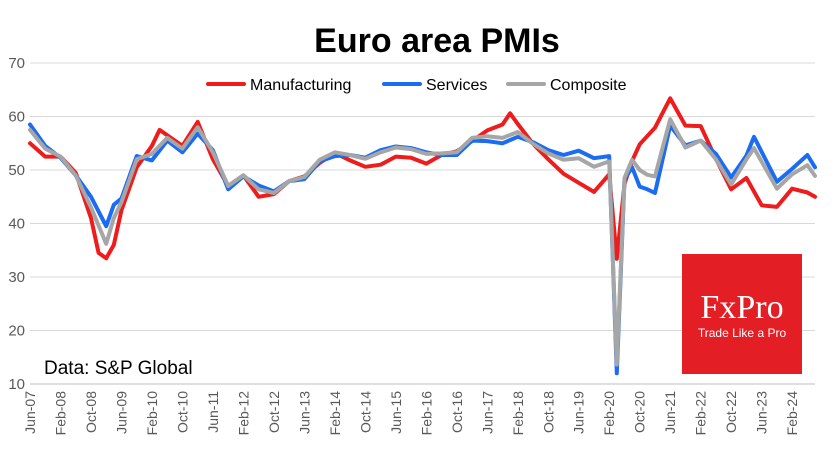  I want to click on x-tick-label: Oct-14, so click(365, 412).